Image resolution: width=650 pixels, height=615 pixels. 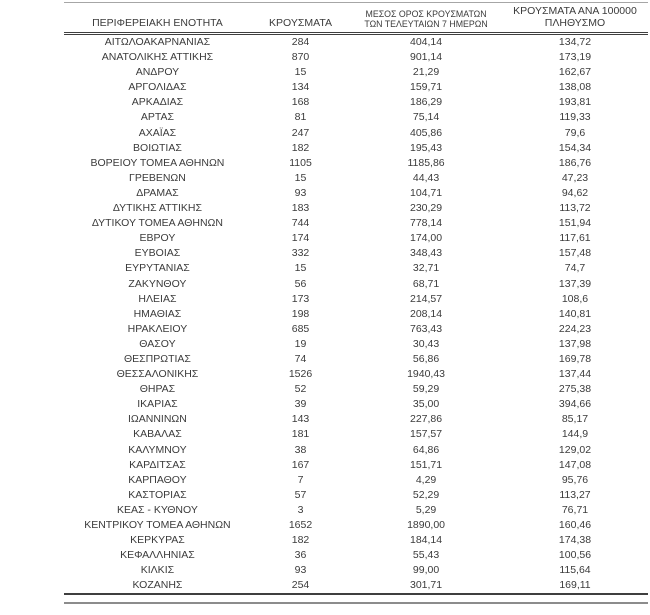 I want to click on cell-per100k: 144,9, so click(x=575, y=434).